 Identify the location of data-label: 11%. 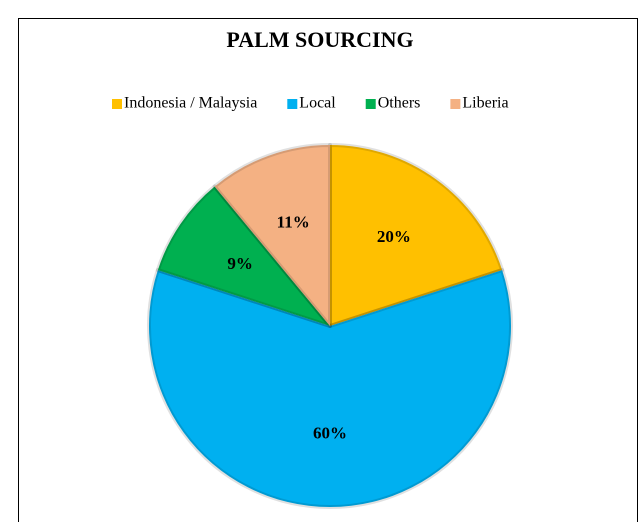
(293, 222).